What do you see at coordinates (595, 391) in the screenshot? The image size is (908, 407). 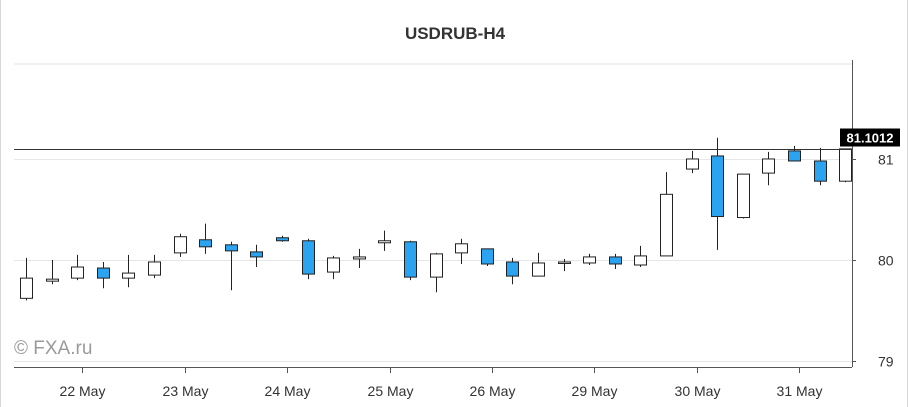 I see `x-tick-label: 29 May` at bounding box center [595, 391].